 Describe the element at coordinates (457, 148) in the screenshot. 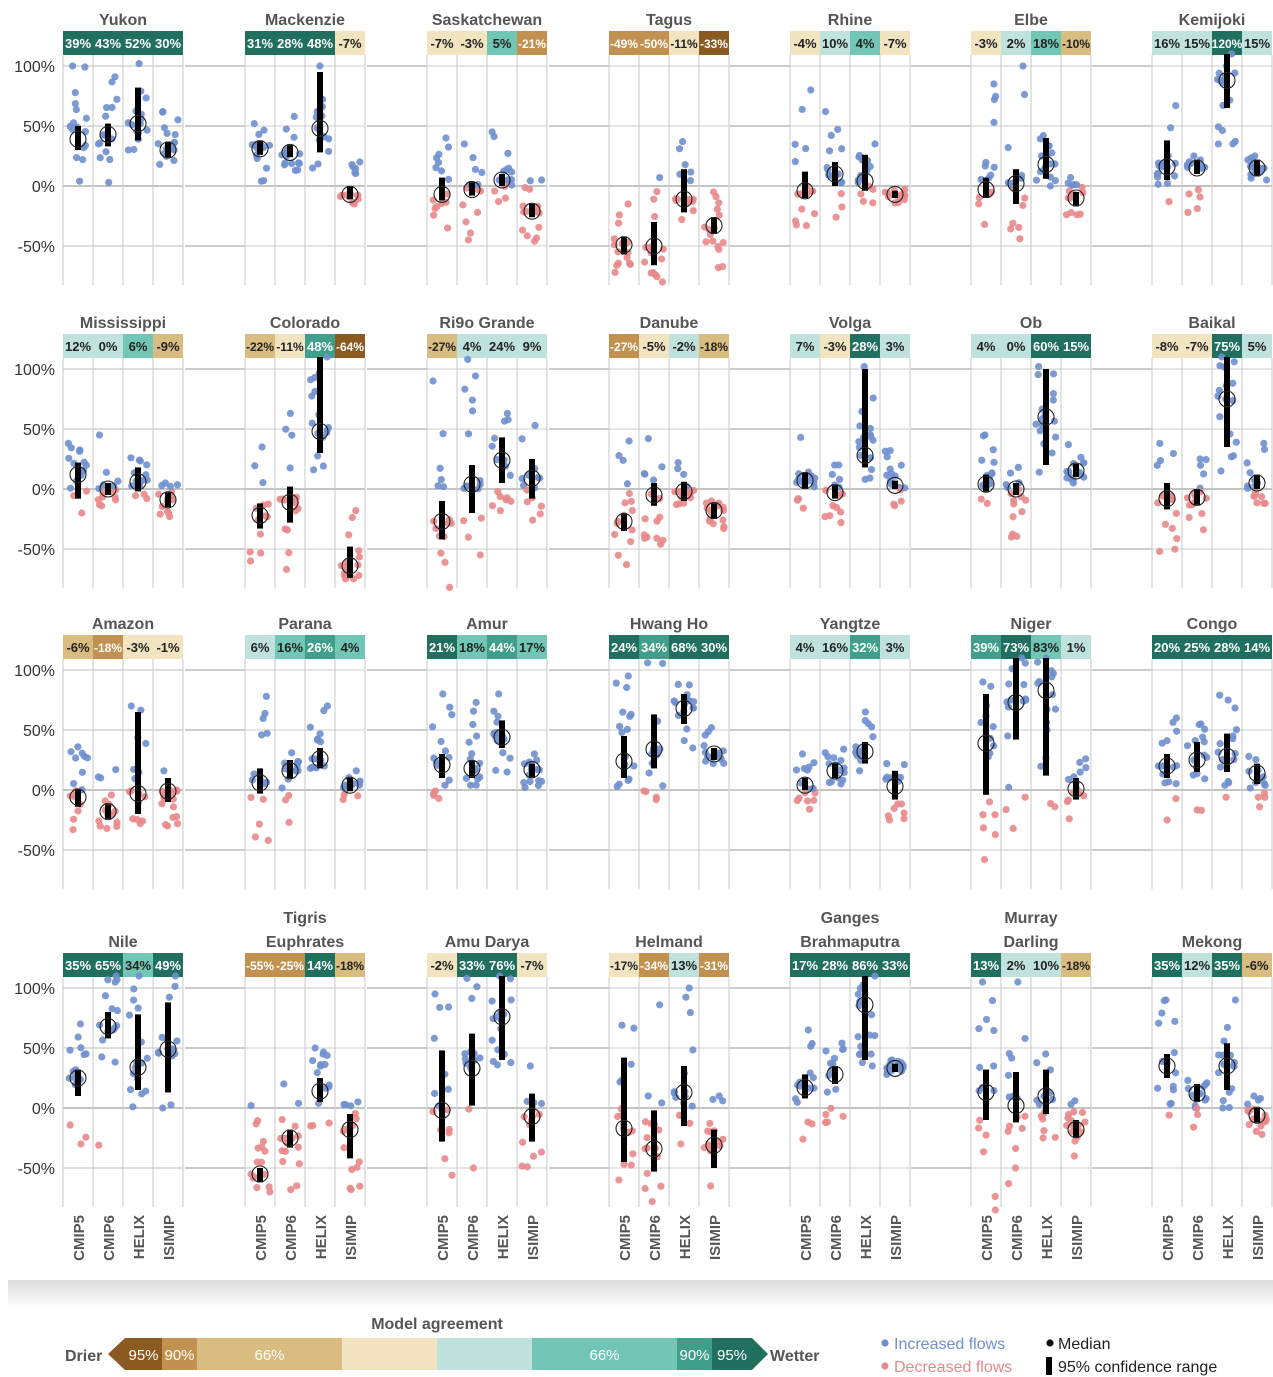

I see `basin-panel: -7% -3% 5% -21% Saskatchewan` at that location.